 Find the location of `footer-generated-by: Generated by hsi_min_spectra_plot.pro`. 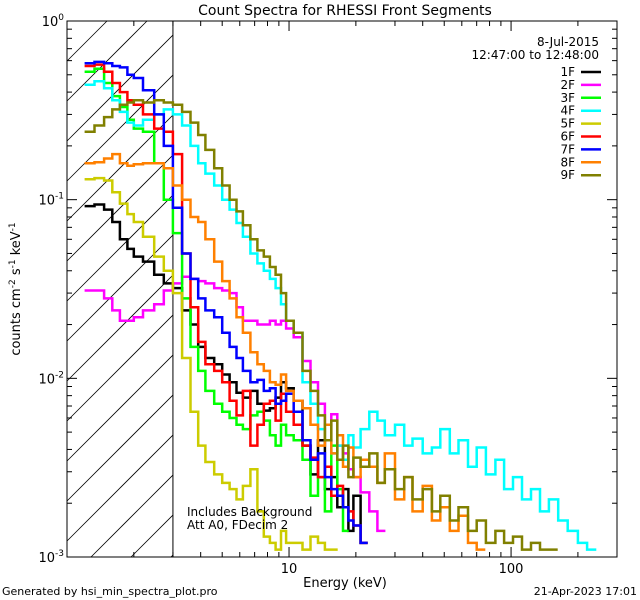

footer-generated-by: Generated by hsi_min_spectra_plot.pro is located at coordinates (110, 591).